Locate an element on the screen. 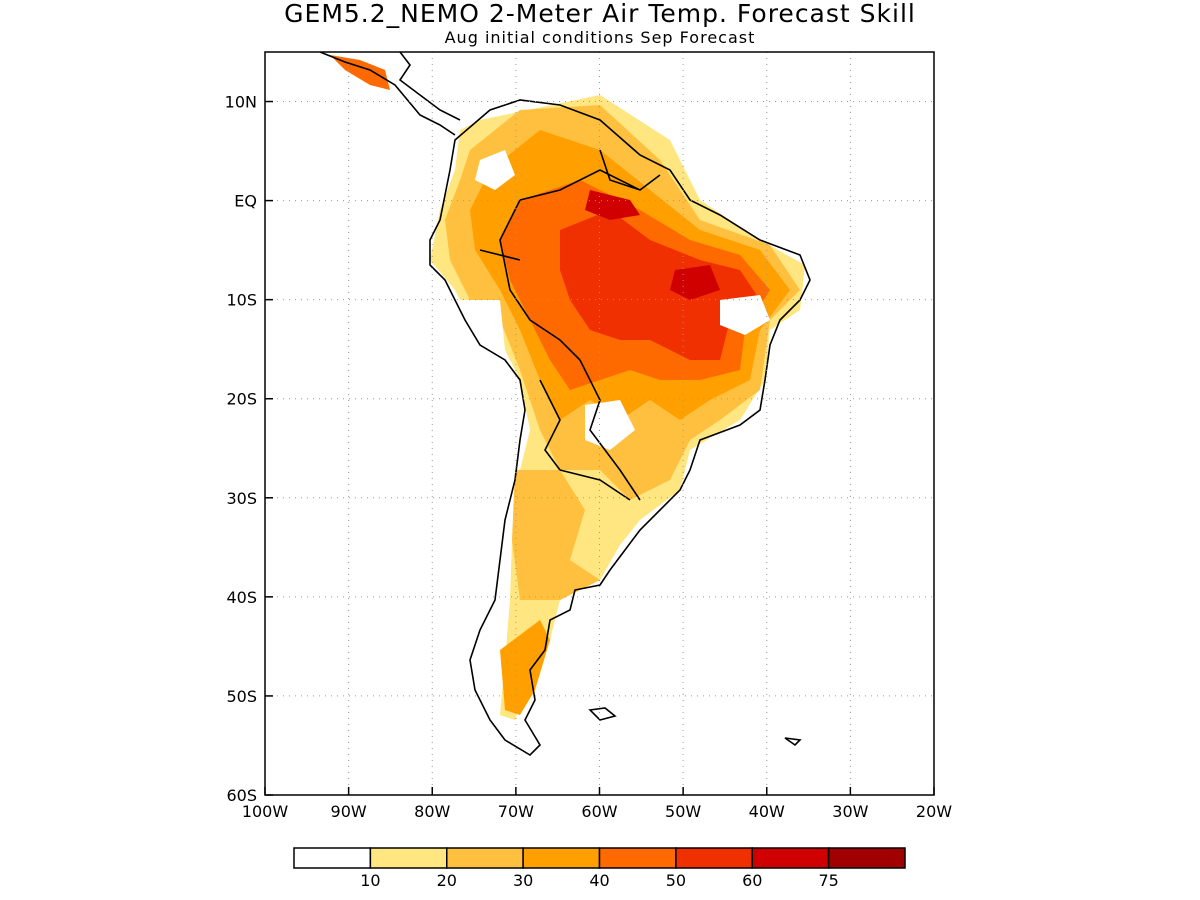 The height and width of the screenshot is (900, 1200). lon-tick-label: 30W is located at coordinates (850, 811).